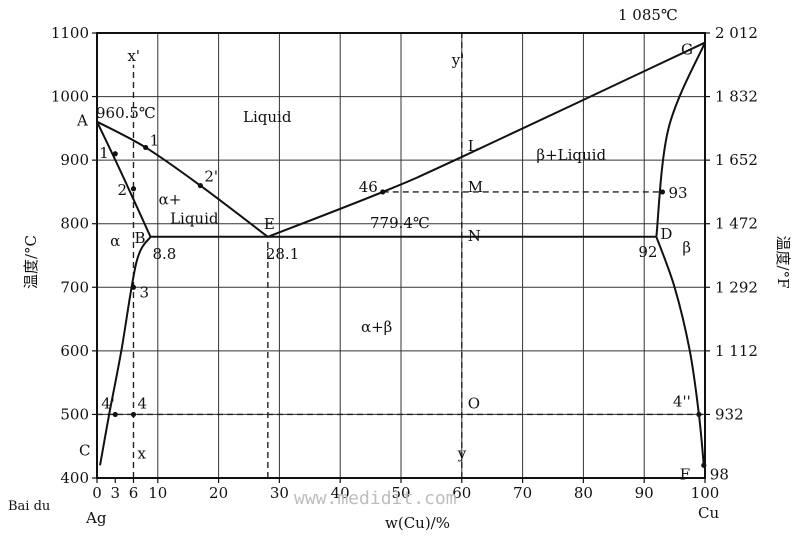  Describe the element at coordinates (115, 241) in the screenshot. I see `region-label: α` at that location.